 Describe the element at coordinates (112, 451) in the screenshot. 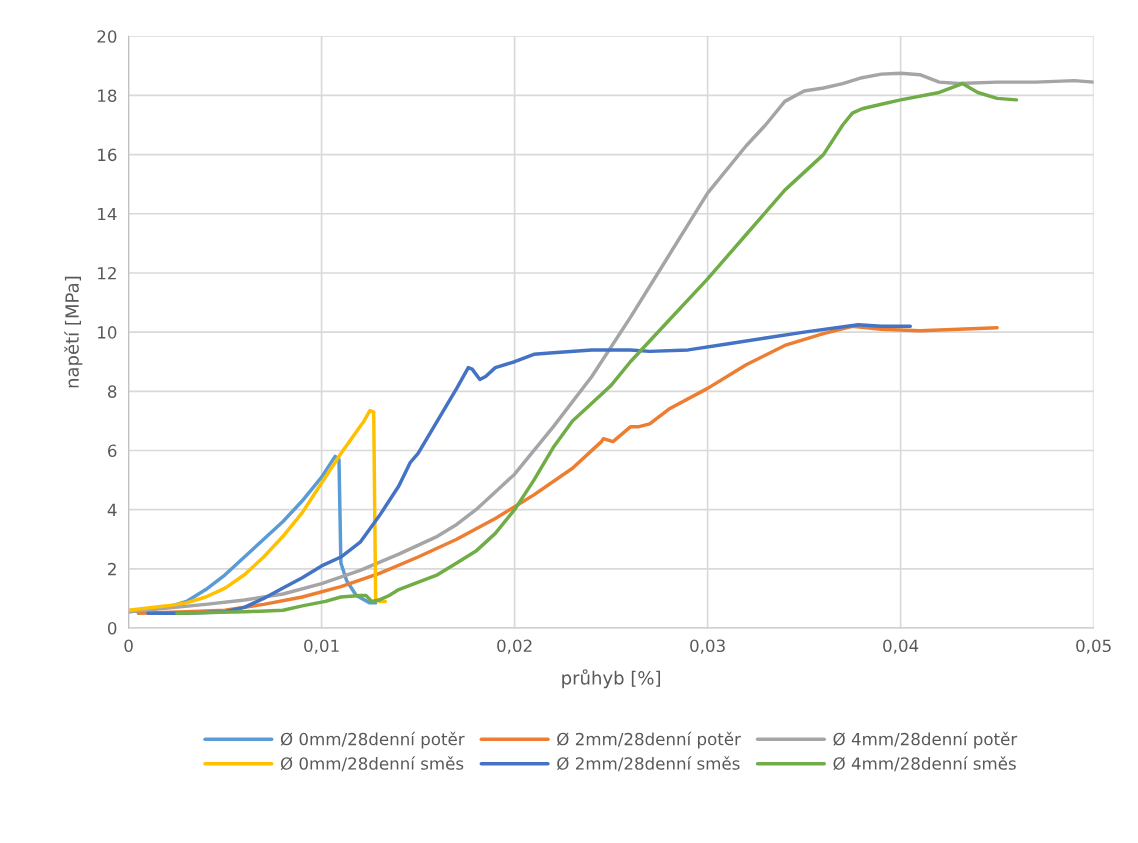

I see `y-tick-label: 6` at that location.